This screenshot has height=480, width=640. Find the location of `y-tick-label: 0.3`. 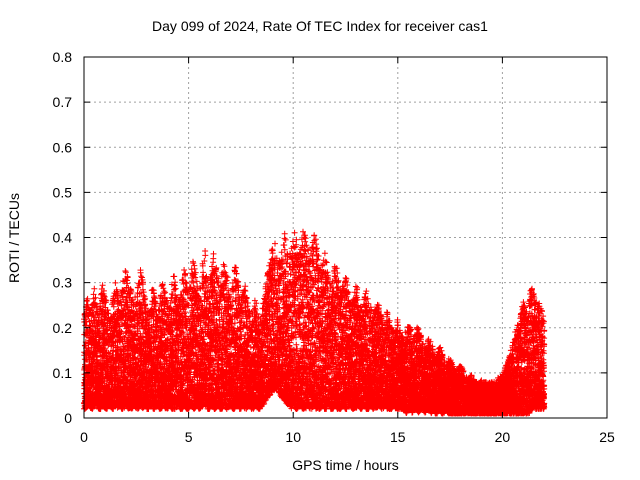

y-tick-label: 0.3 is located at coordinates (63, 283).